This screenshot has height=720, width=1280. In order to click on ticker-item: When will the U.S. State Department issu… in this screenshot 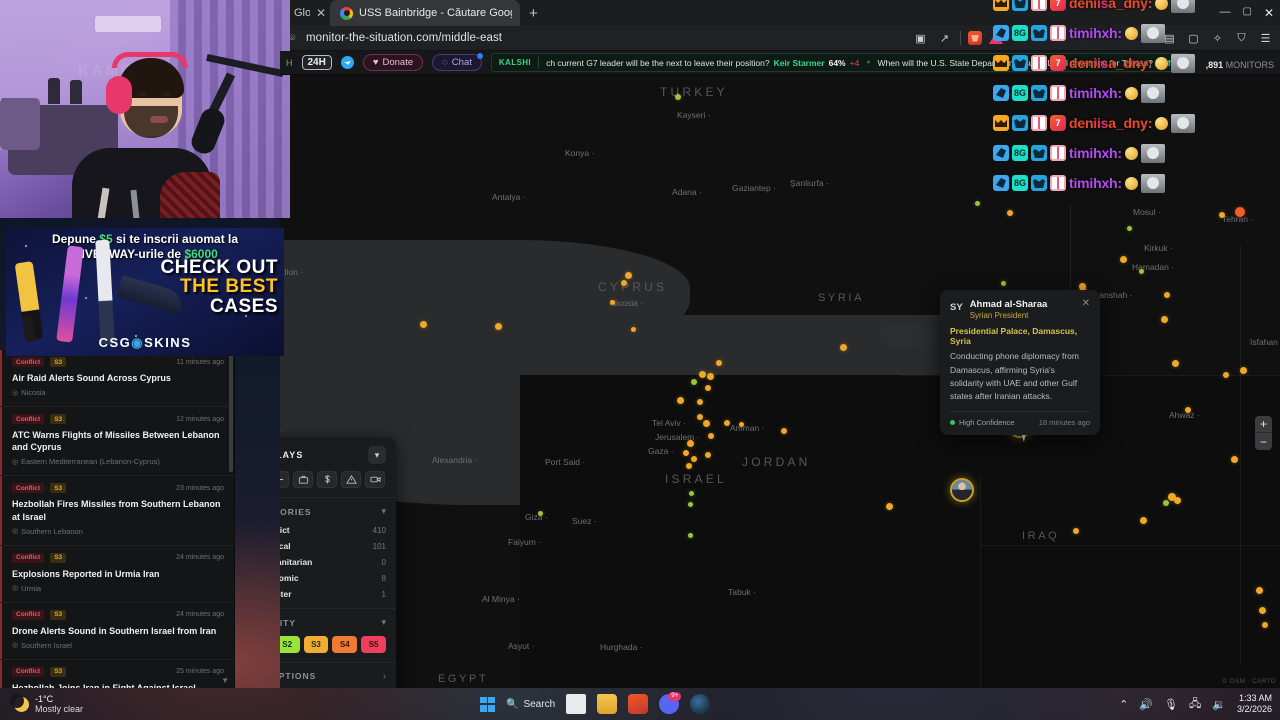, I will do `click(1033, 63)`.